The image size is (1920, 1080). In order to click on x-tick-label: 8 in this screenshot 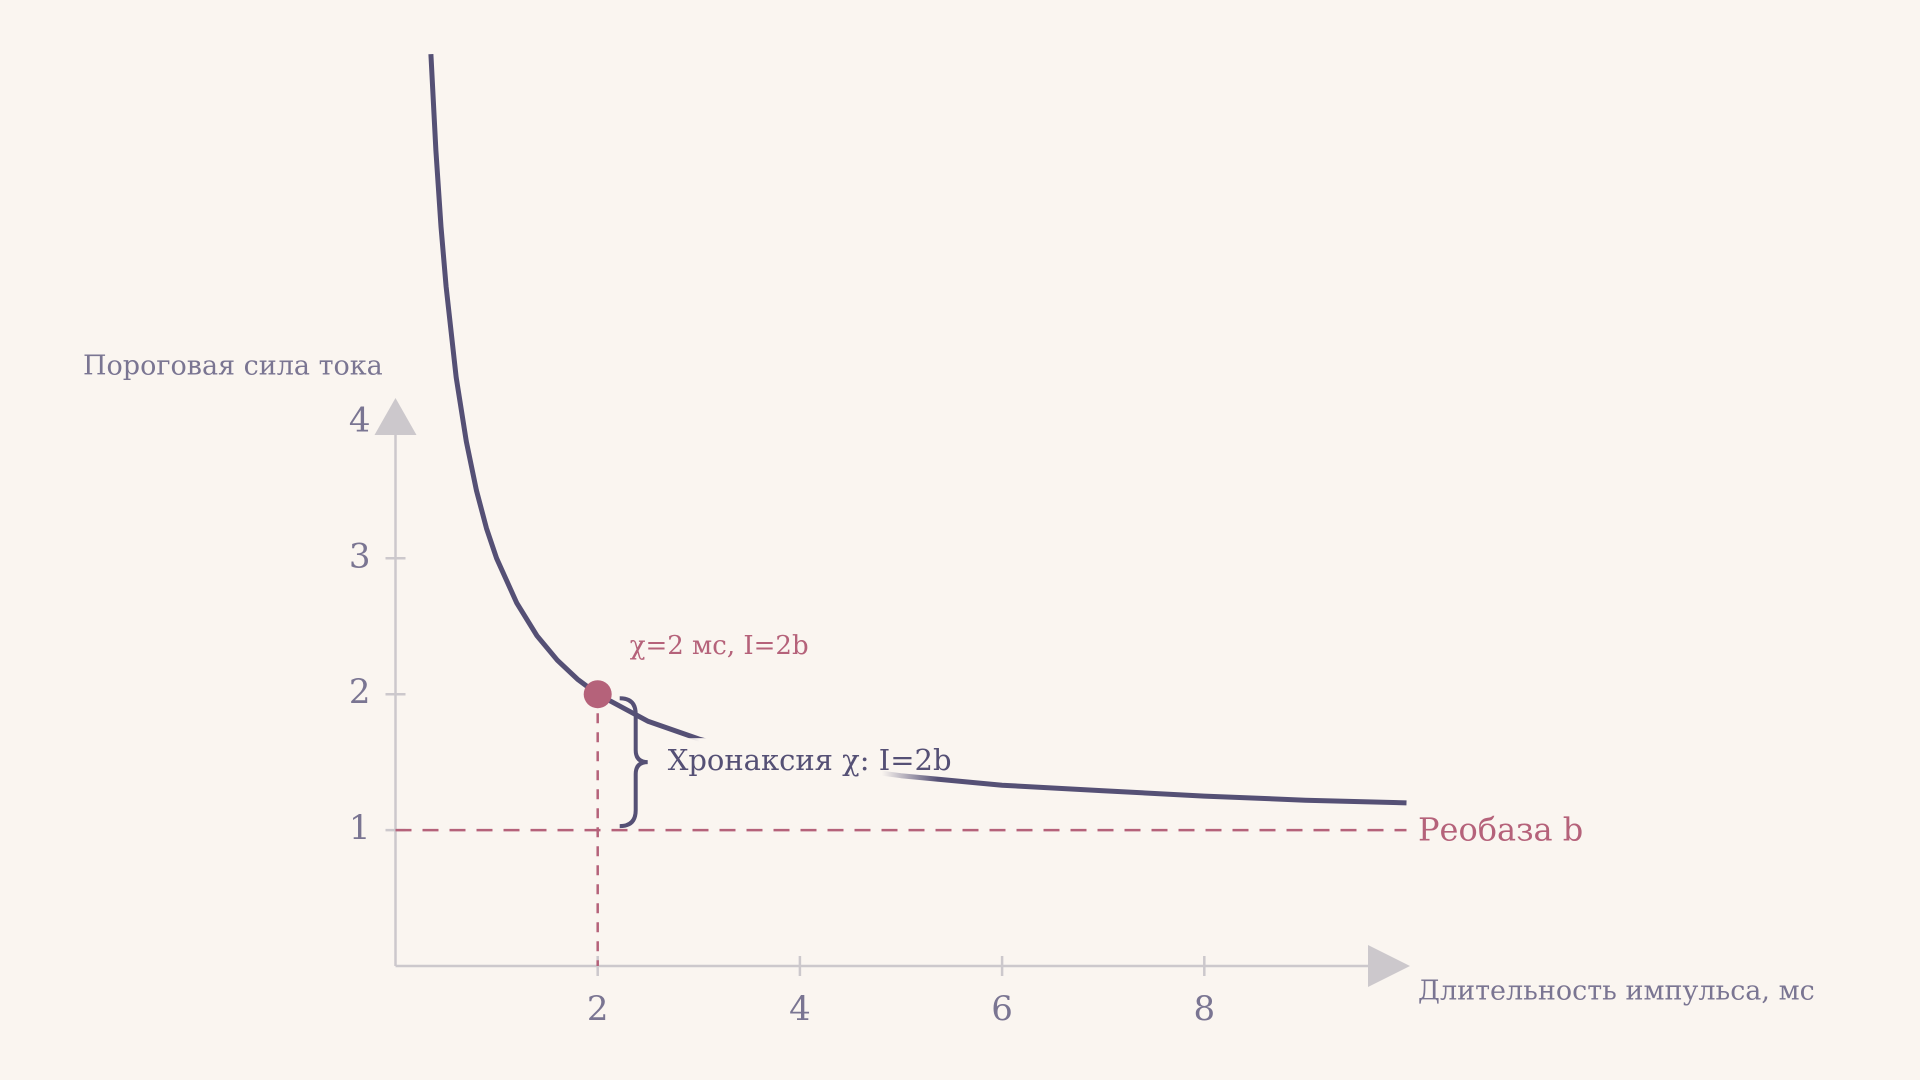, I will do `click(1204, 1009)`.